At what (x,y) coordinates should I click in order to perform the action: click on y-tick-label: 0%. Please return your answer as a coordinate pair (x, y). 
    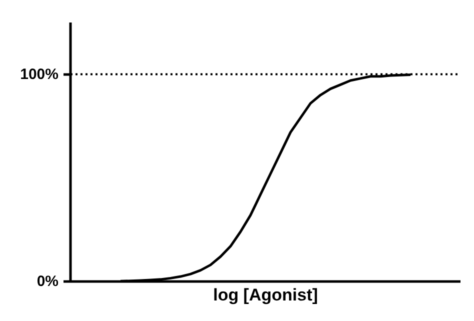
    Looking at the image, I should click on (47, 281).